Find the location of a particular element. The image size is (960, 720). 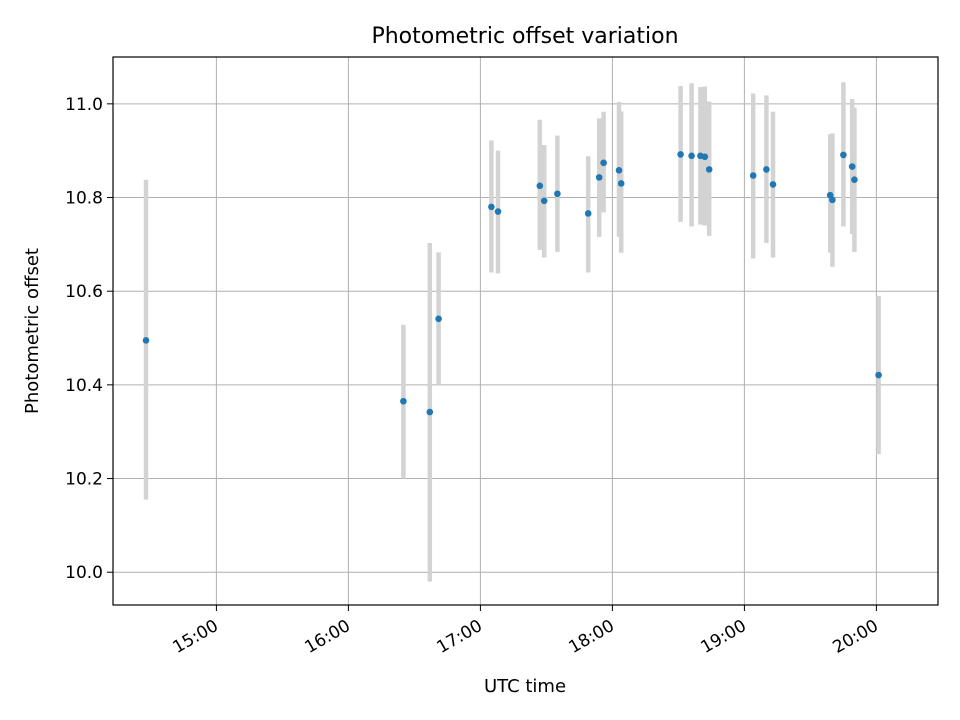

y-tick-label: 10.2 is located at coordinates (84, 480).